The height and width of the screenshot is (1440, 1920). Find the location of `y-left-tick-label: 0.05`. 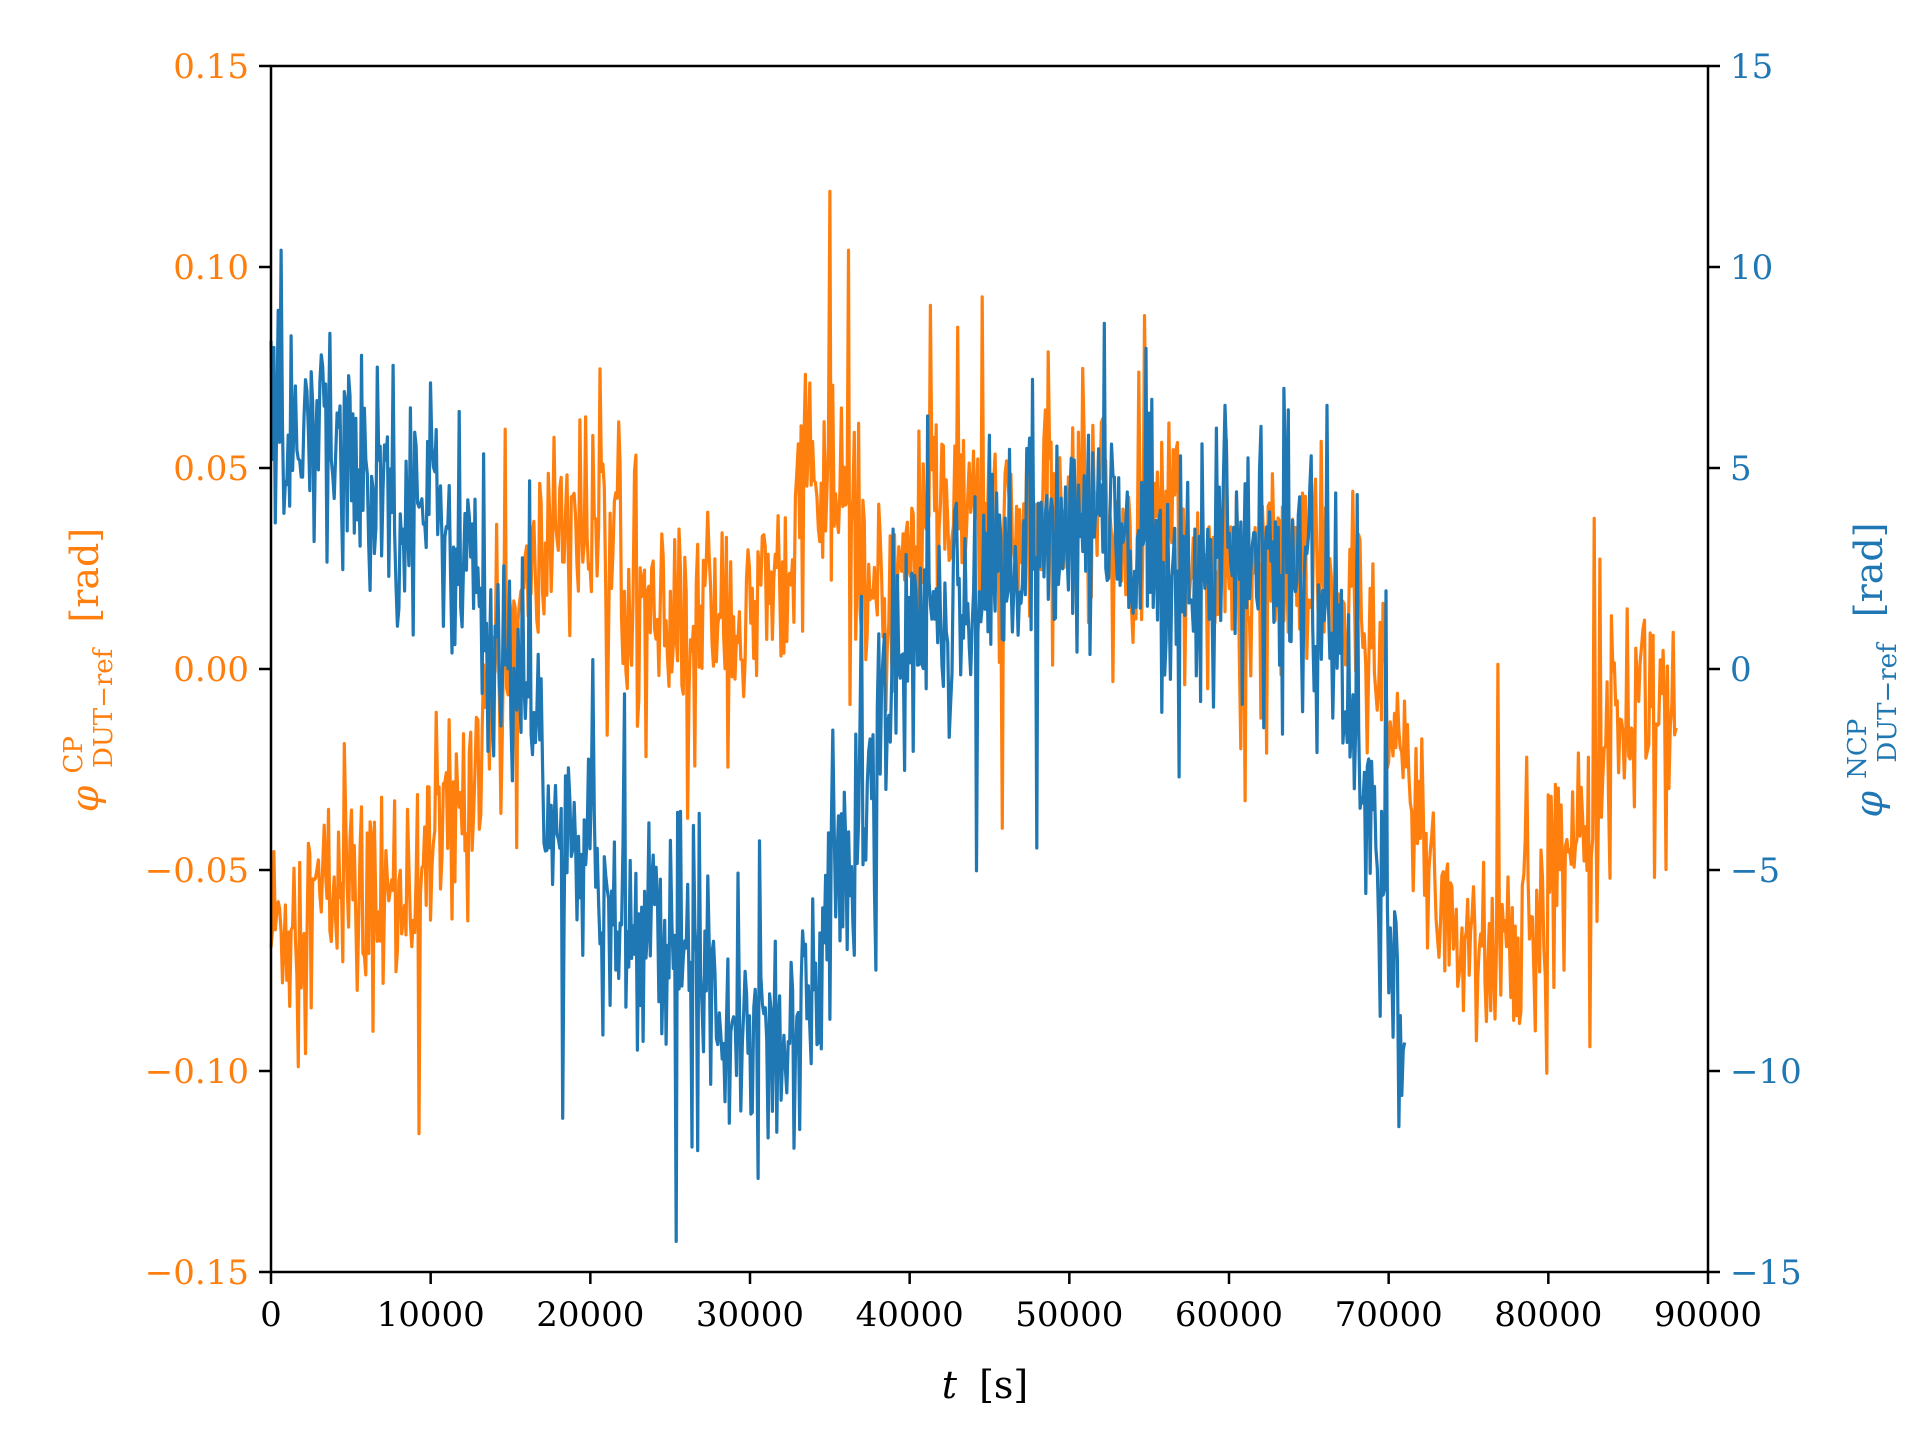

y-left-tick-label: 0.05 is located at coordinates (211, 469).